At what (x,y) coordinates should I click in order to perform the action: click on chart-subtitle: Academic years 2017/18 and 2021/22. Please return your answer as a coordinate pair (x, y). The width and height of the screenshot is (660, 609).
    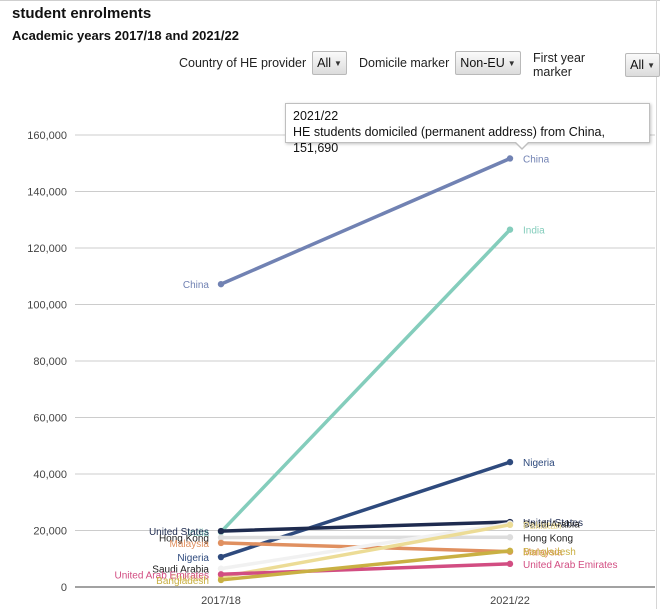
    Looking at the image, I should click on (125, 35).